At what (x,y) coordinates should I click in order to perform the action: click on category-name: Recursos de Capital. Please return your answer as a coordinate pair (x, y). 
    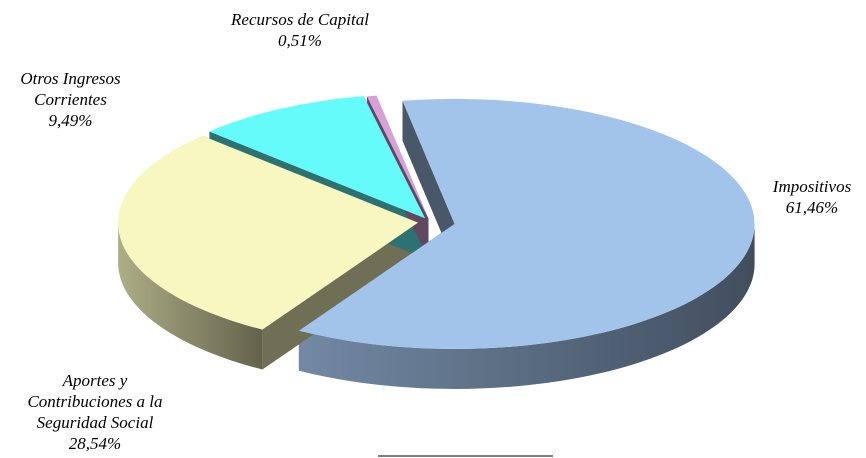
    Looking at the image, I should click on (300, 19).